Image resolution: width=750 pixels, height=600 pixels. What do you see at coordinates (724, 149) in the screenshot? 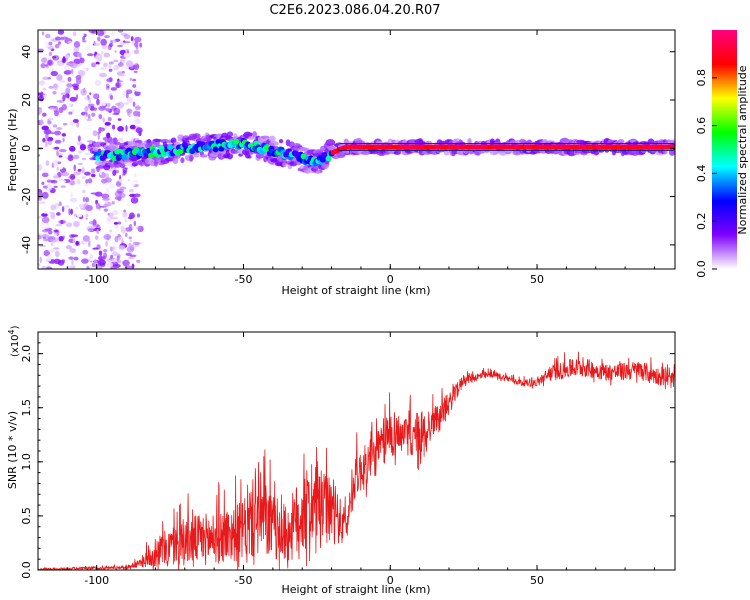
I see `colorbar-gradient` at bounding box center [724, 149].